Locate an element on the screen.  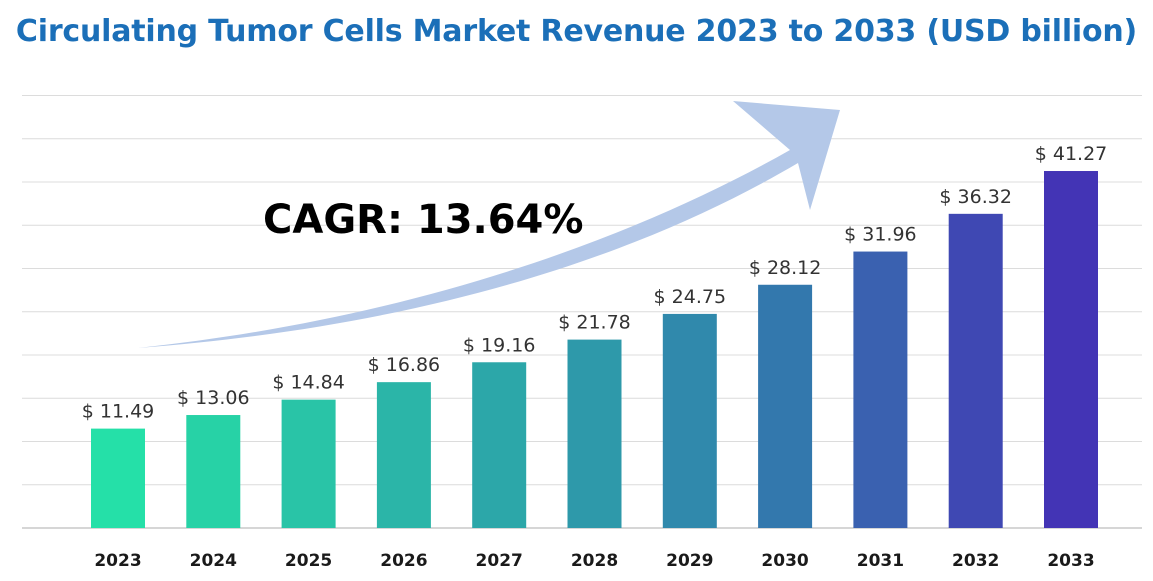
x-tick-label-2028: 2028 is located at coordinates (594, 561).